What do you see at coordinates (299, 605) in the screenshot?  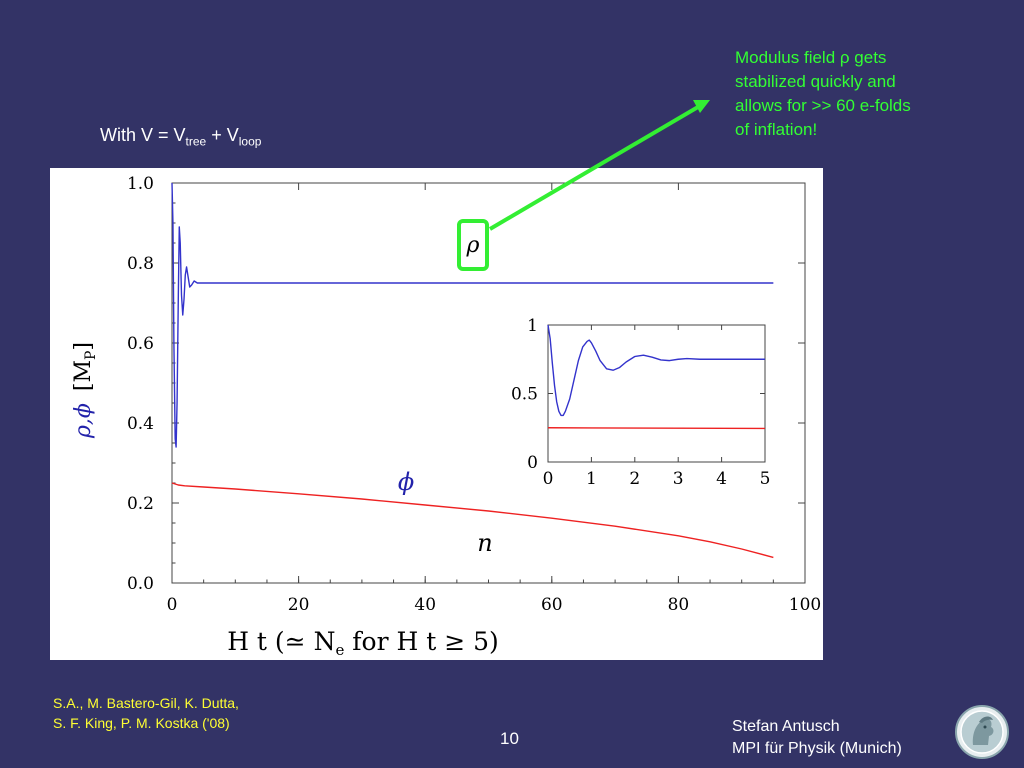 I see `main-x-tick-label: 20` at bounding box center [299, 605].